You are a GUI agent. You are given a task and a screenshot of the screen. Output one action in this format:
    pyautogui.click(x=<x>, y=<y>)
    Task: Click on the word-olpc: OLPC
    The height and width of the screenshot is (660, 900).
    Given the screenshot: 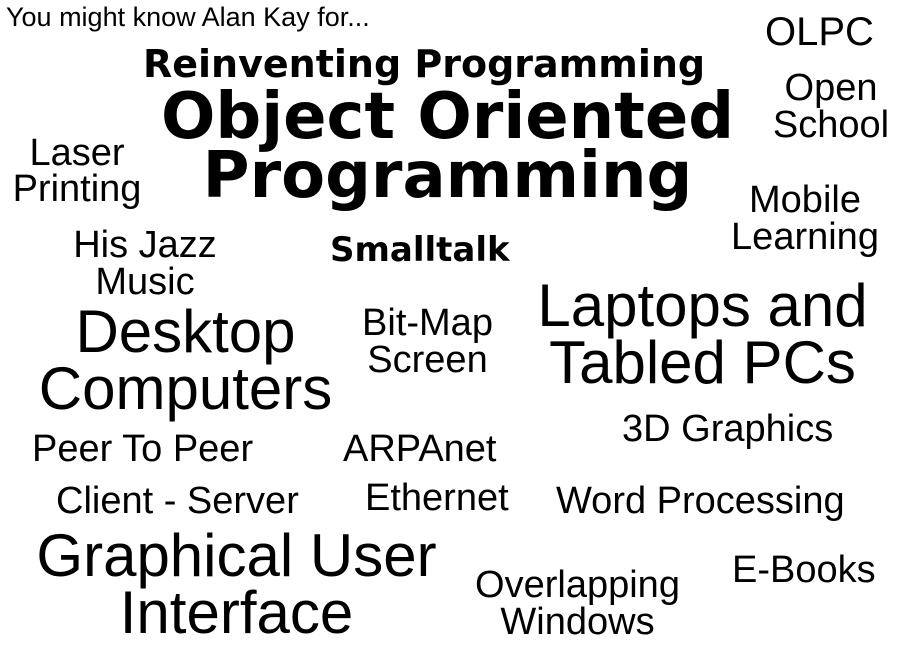 What is the action you would take?
    pyautogui.click(x=819, y=32)
    